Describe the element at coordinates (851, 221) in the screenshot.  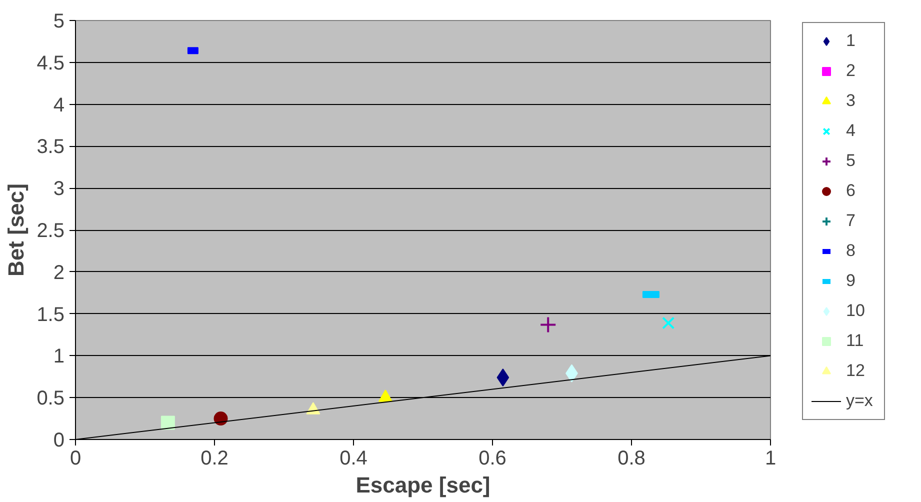
I see `legend-label: 7` at that location.